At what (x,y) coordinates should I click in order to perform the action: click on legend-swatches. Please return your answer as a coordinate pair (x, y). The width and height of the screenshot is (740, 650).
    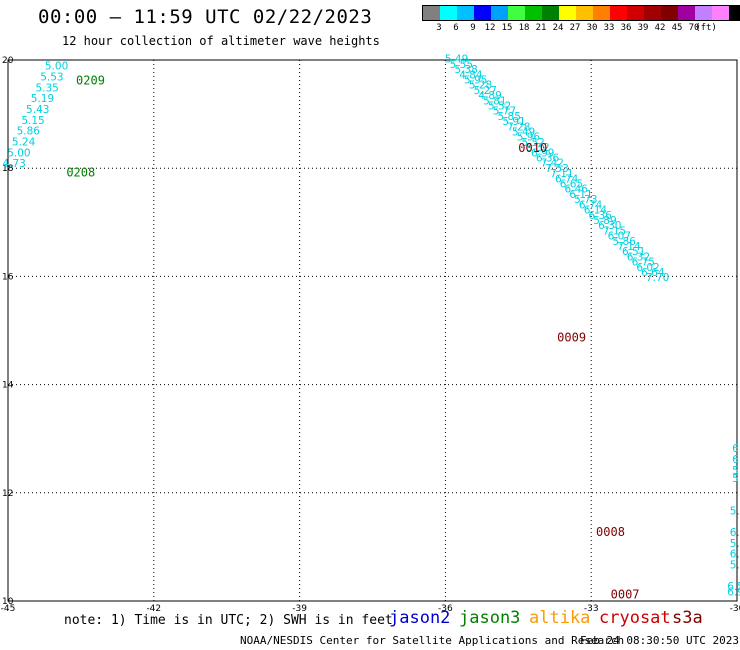
    Looking at the image, I should click on (581, 13).